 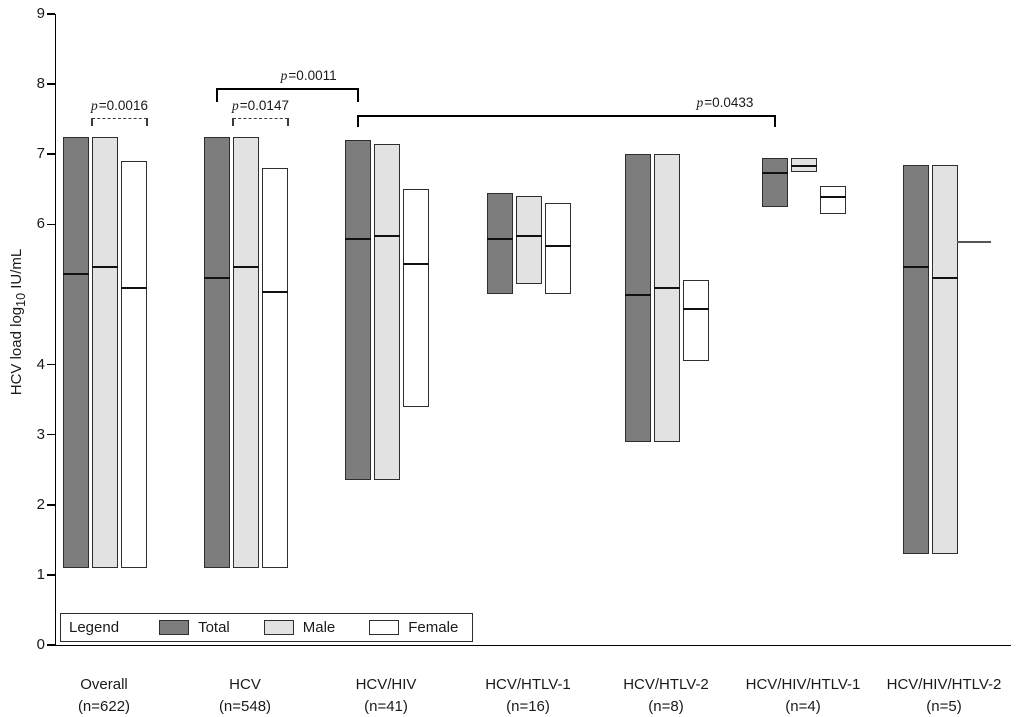 I want to click on x-label-2: HCV/HIV (n=41), so click(x=386, y=695).